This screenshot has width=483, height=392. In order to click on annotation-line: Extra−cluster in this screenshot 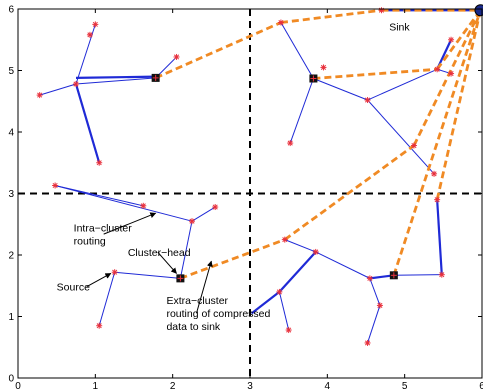, I will do `click(197, 301)`.